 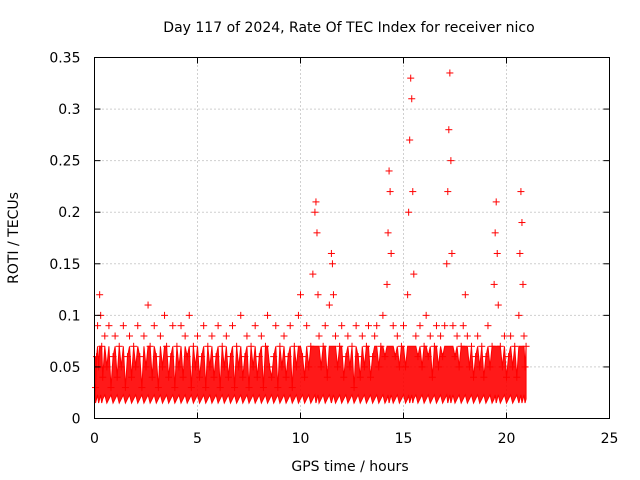 I want to click on x-tick-label: 15, so click(x=404, y=439).